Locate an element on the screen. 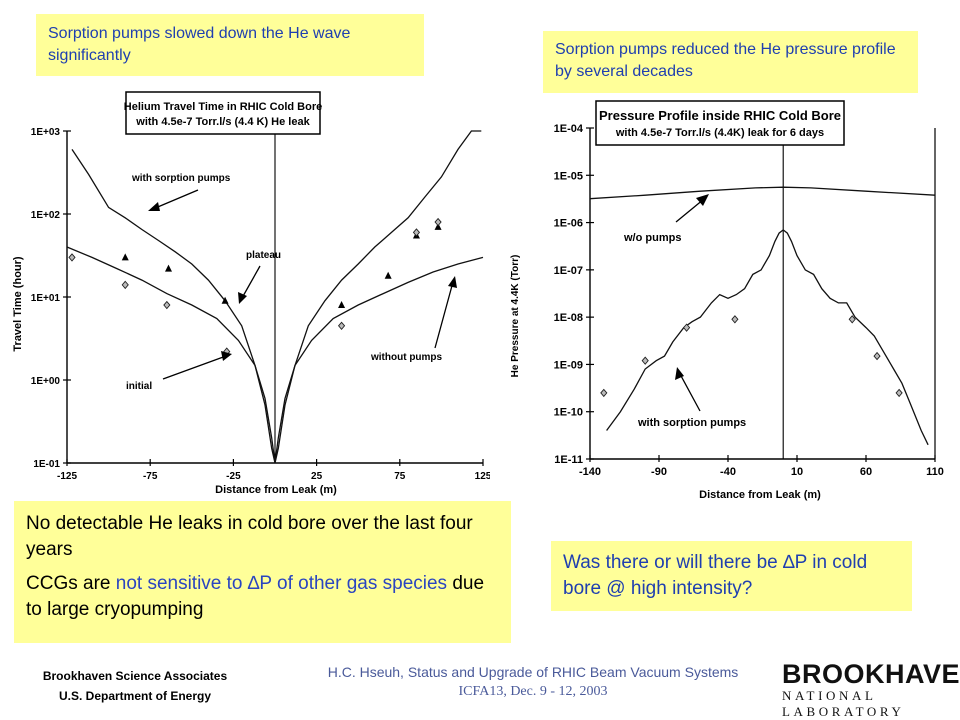 This screenshot has width=960, height=720. label-wo-pumps: w/o pumps is located at coordinates (652, 238).